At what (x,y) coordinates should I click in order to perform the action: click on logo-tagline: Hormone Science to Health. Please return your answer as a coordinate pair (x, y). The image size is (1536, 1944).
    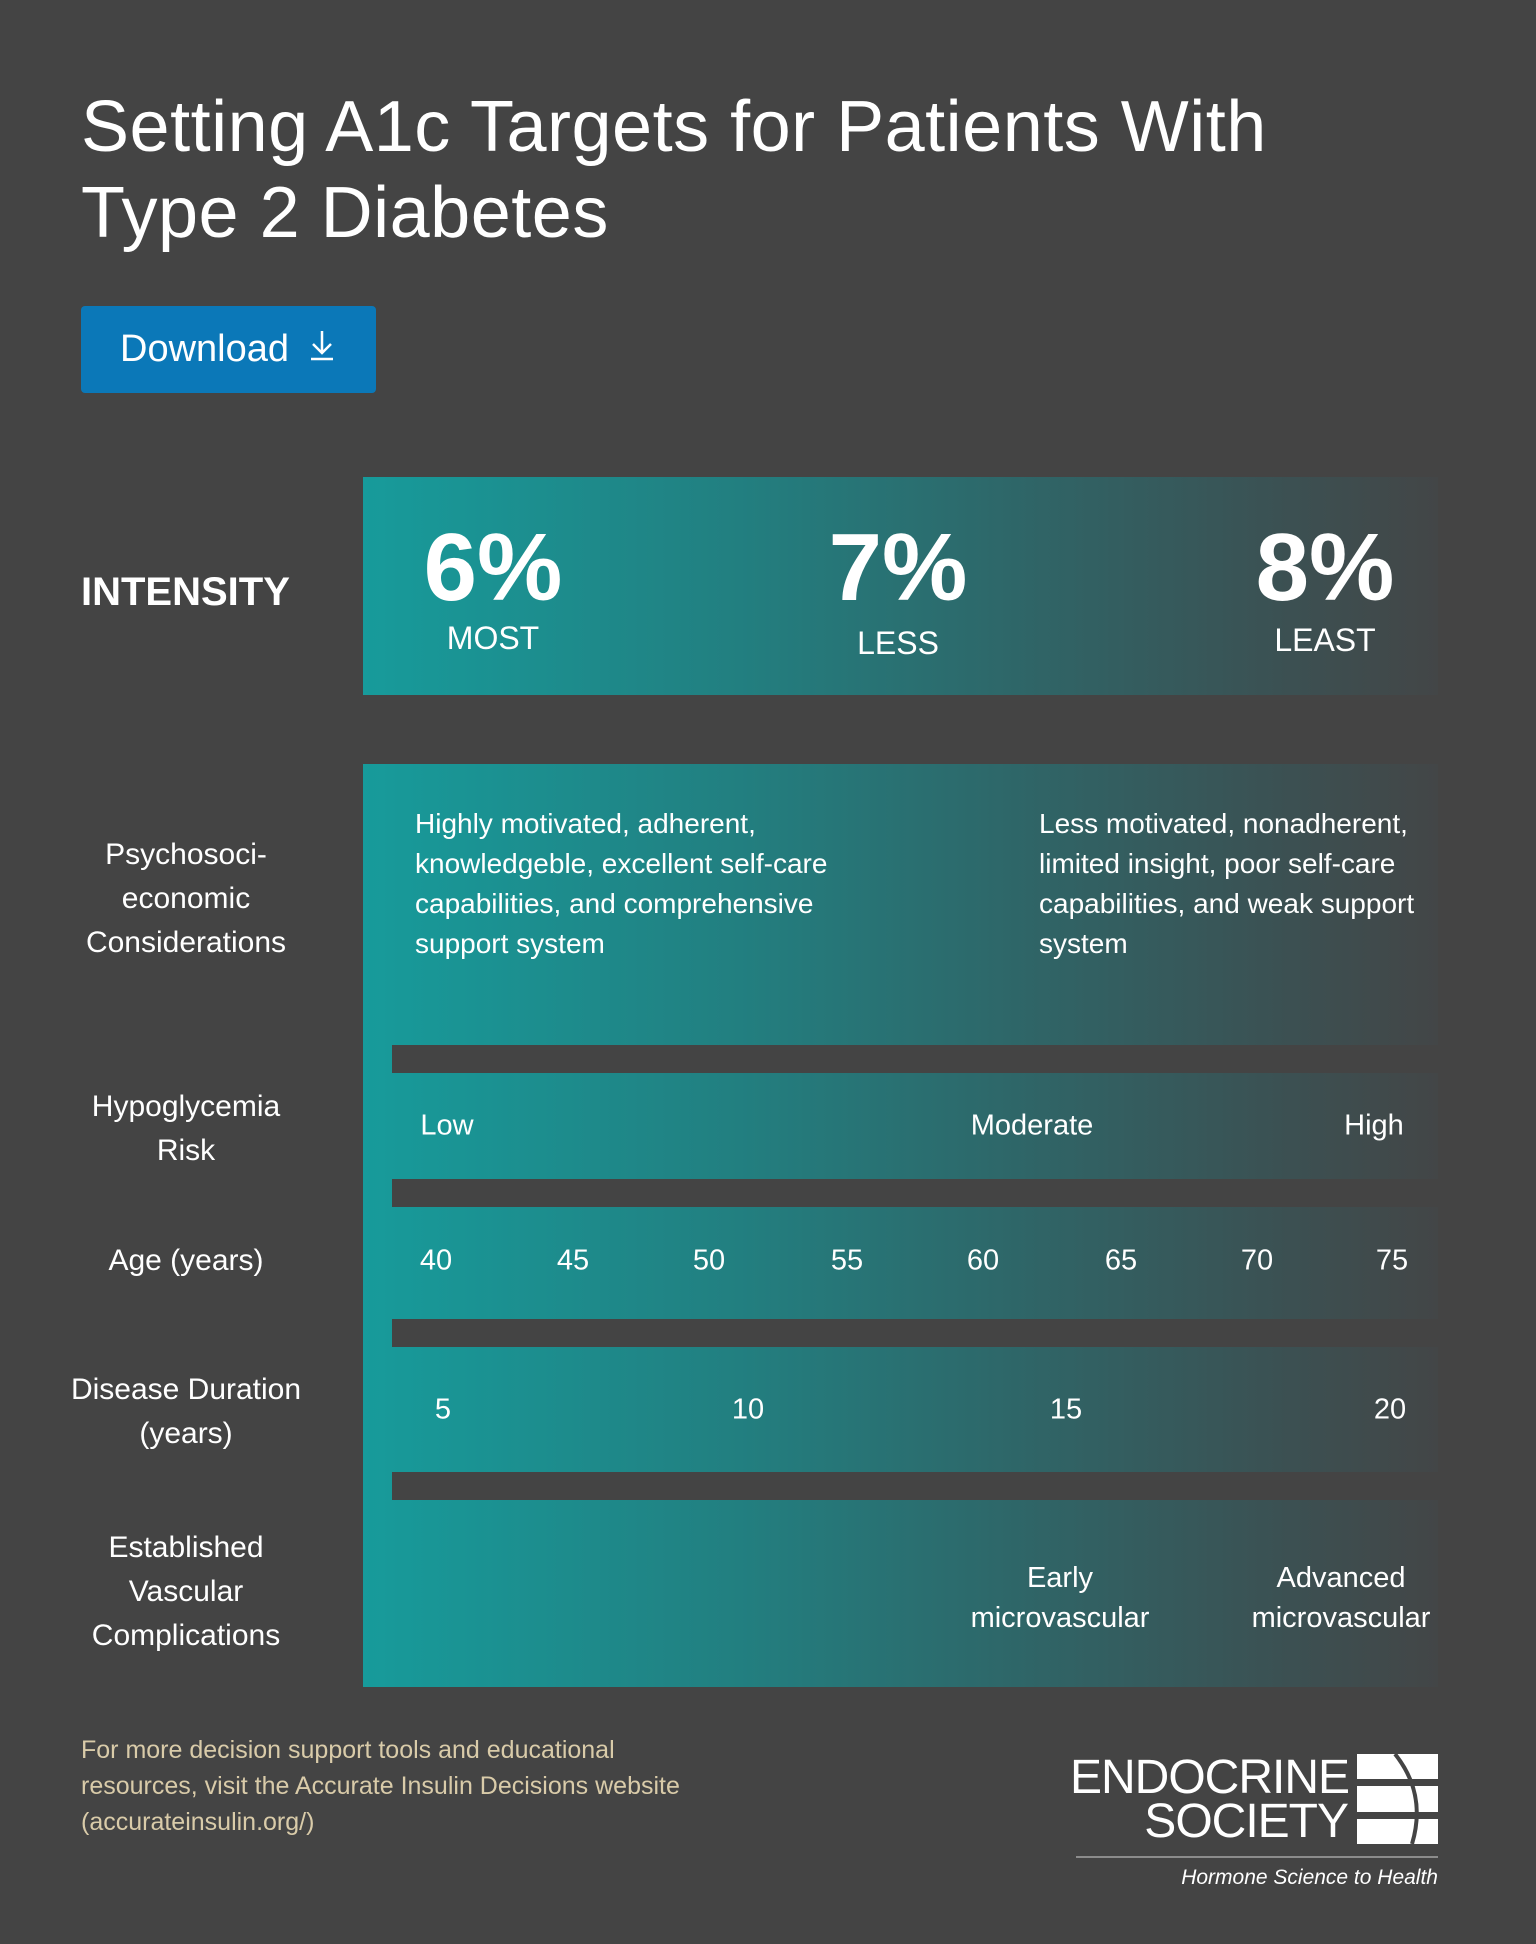
    Looking at the image, I should click on (1309, 1877).